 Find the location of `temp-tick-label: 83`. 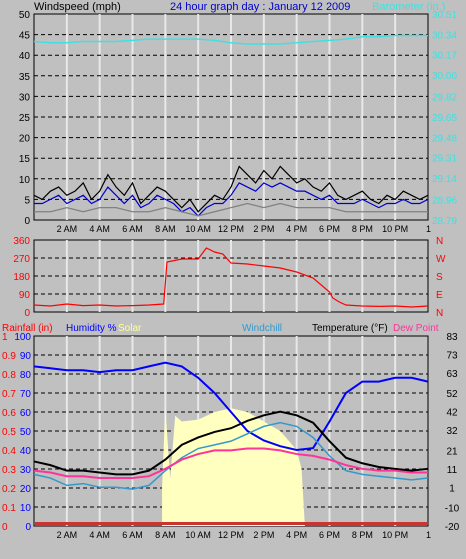

temp-tick-label: 83 is located at coordinates (452, 337).